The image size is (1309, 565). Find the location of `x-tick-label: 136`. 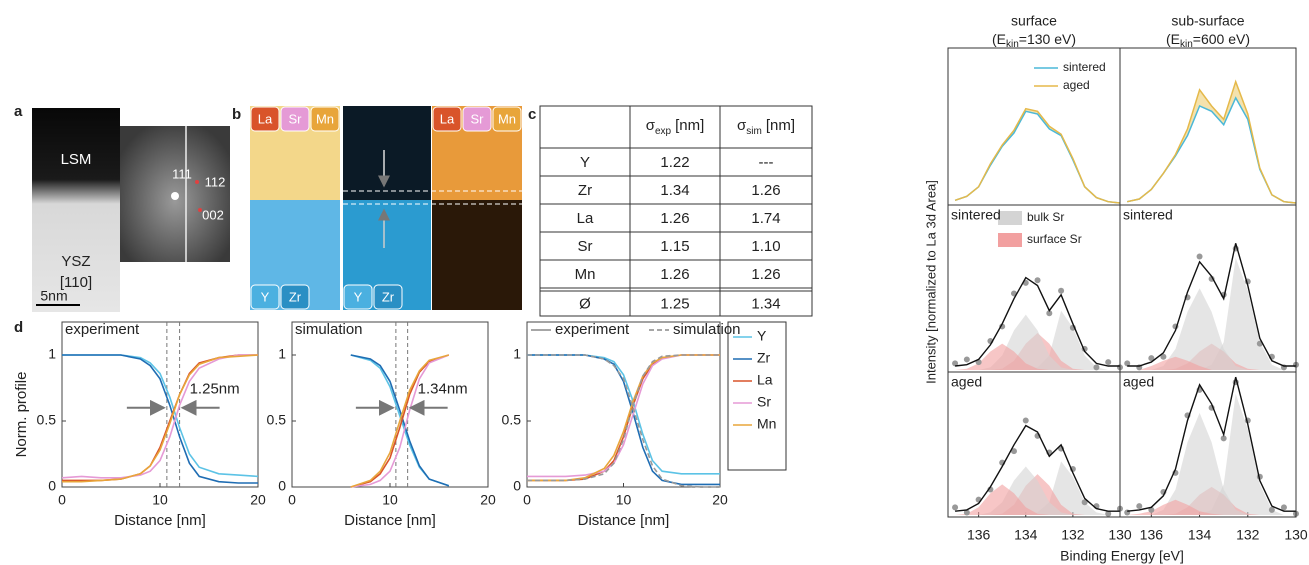

x-tick-label: 136 is located at coordinates (979, 535).